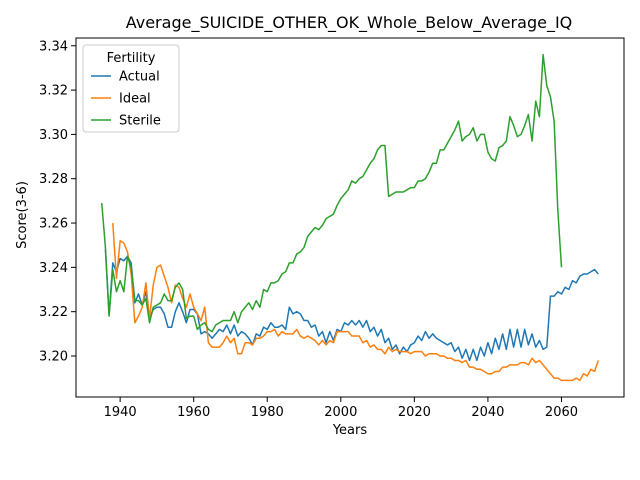 The width and height of the screenshot is (640, 480). What do you see at coordinates (414, 412) in the screenshot?
I see `x-tick-label: 2020` at bounding box center [414, 412].